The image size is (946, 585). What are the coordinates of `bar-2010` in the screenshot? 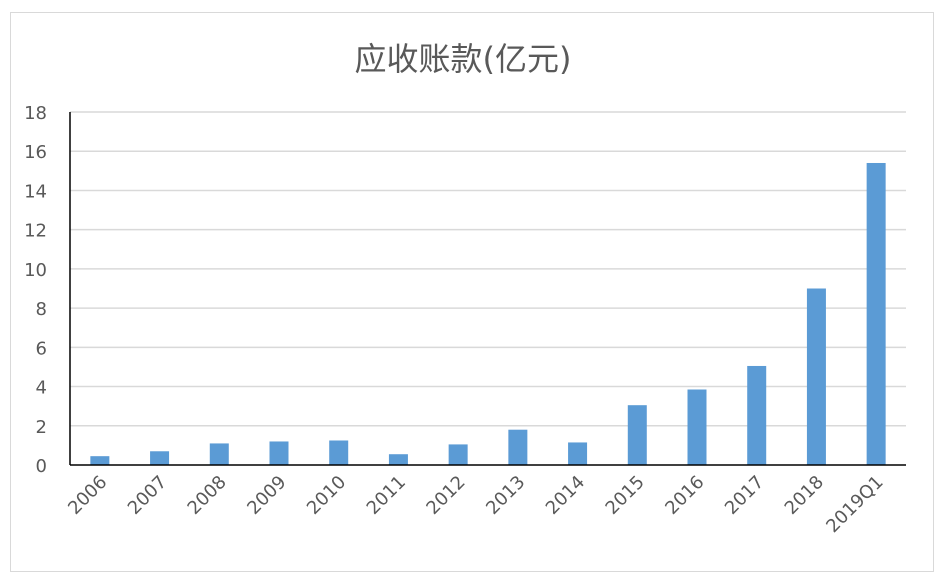 It's located at (339, 452).